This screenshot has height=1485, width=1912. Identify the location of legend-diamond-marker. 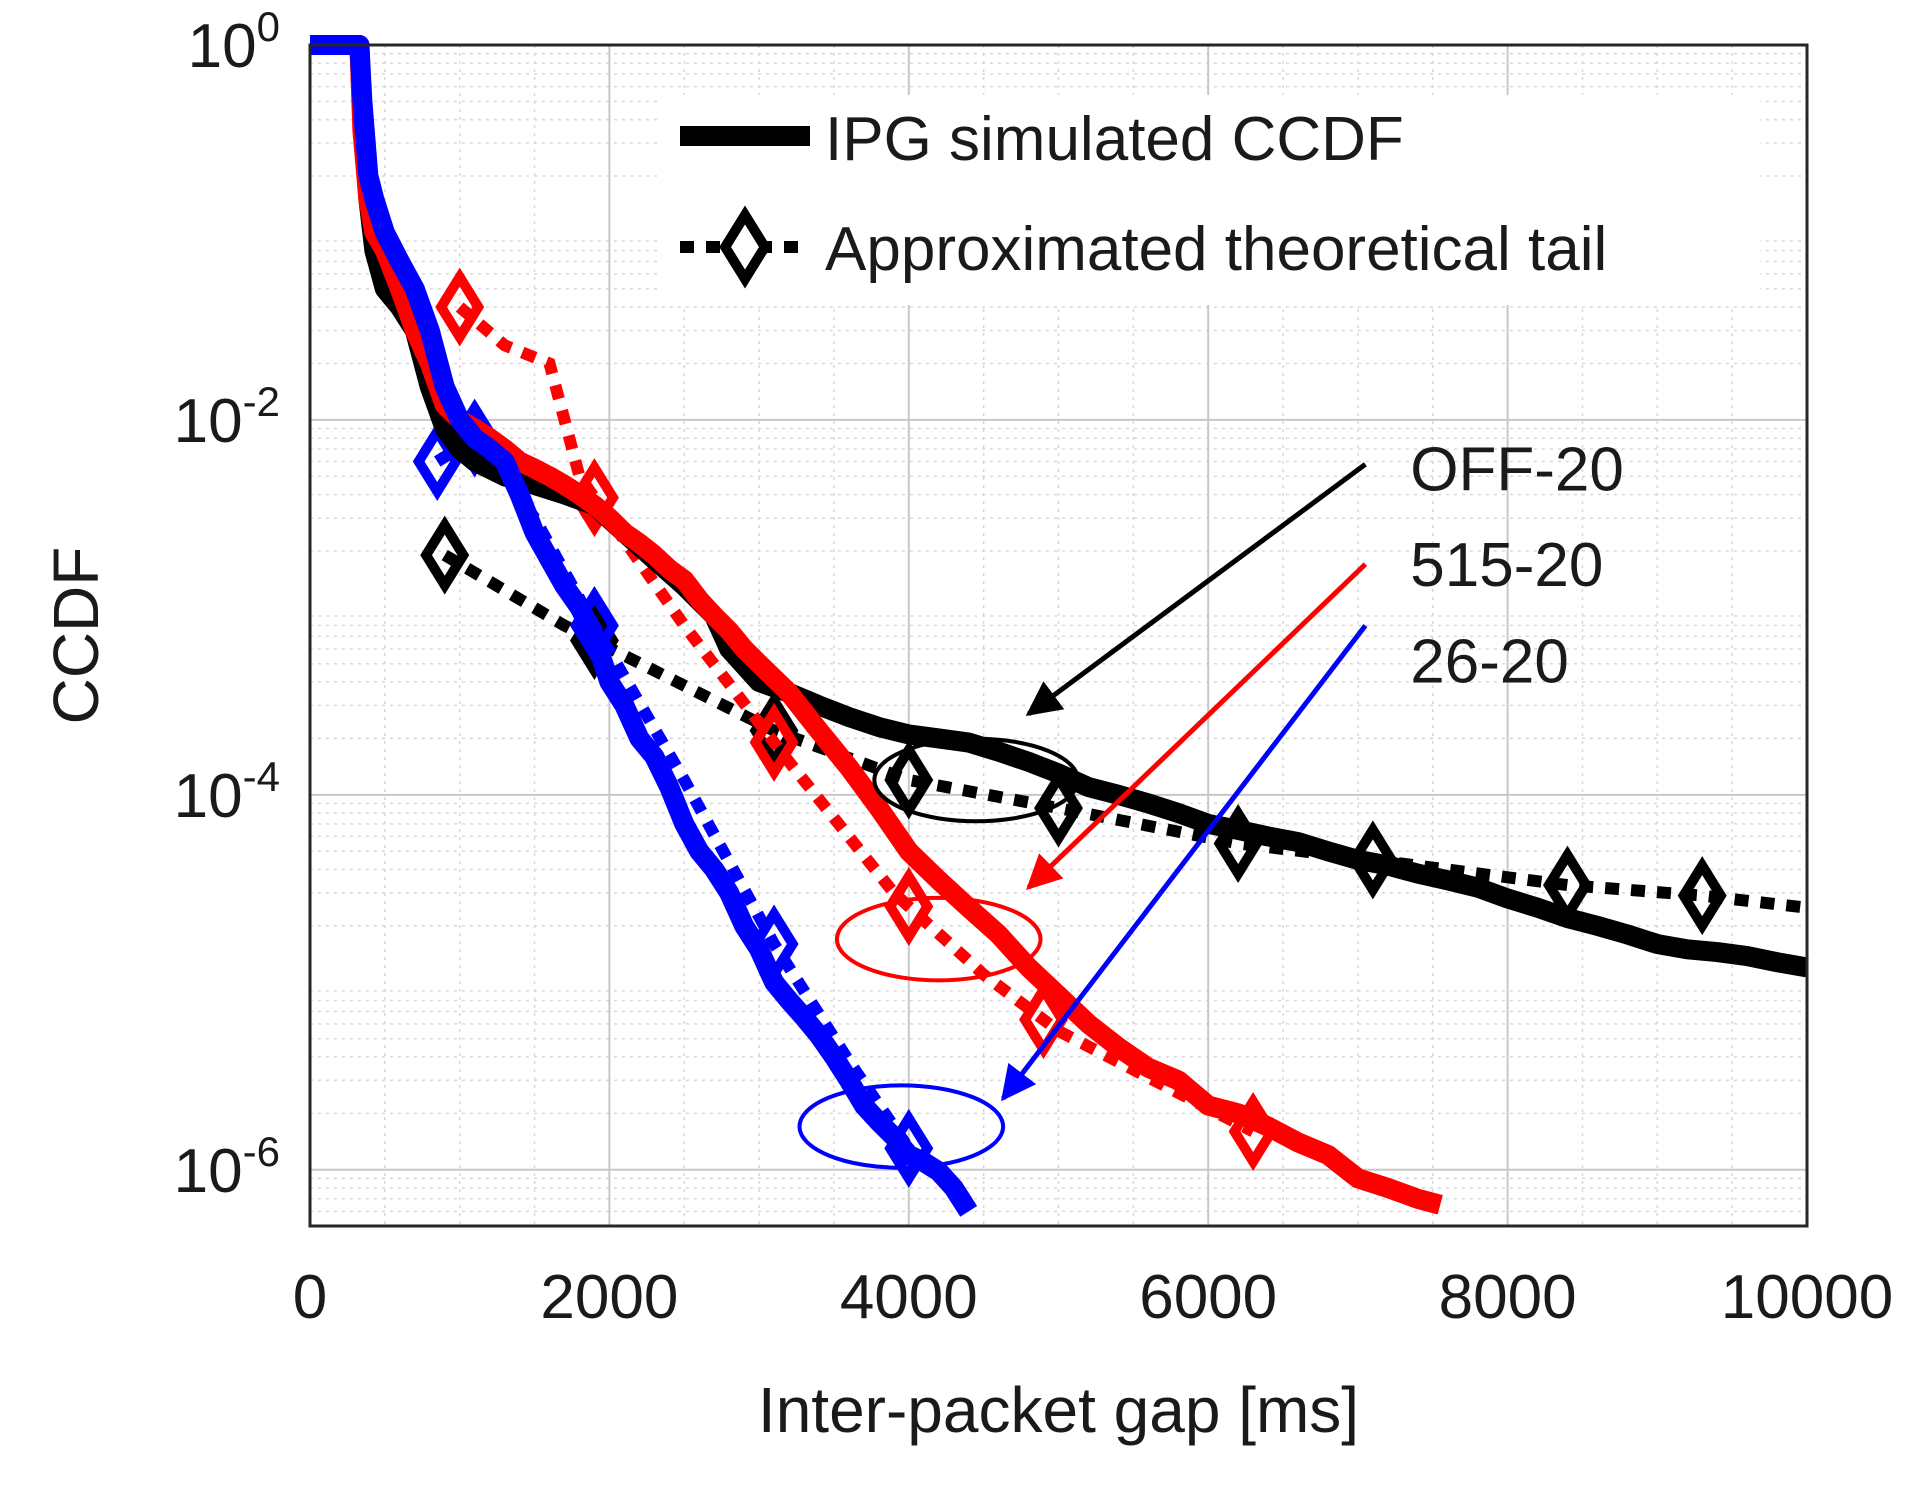
(745, 247).